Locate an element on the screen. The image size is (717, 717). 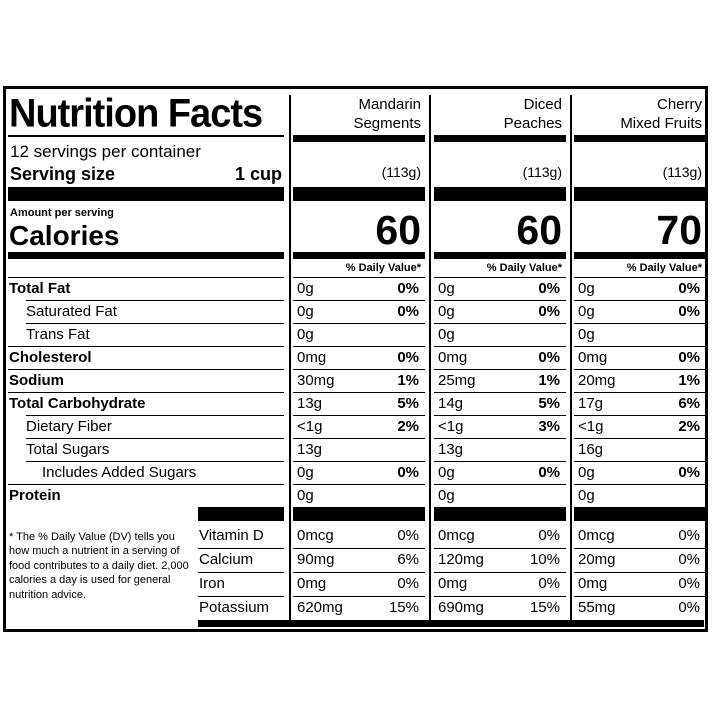
product-name-line2: Mixed Fruits is located at coordinates (661, 123).